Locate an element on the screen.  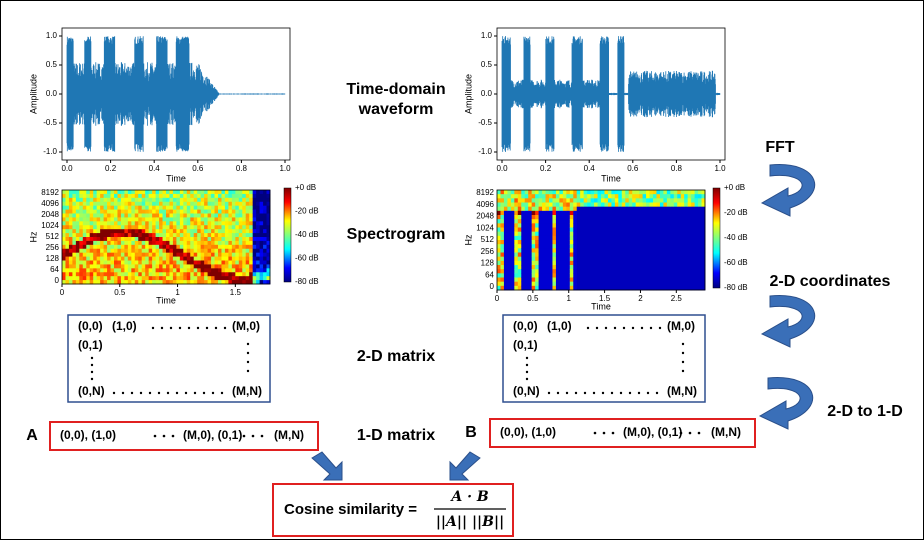
matrix-entry: (M,N) is located at coordinates (682, 391).